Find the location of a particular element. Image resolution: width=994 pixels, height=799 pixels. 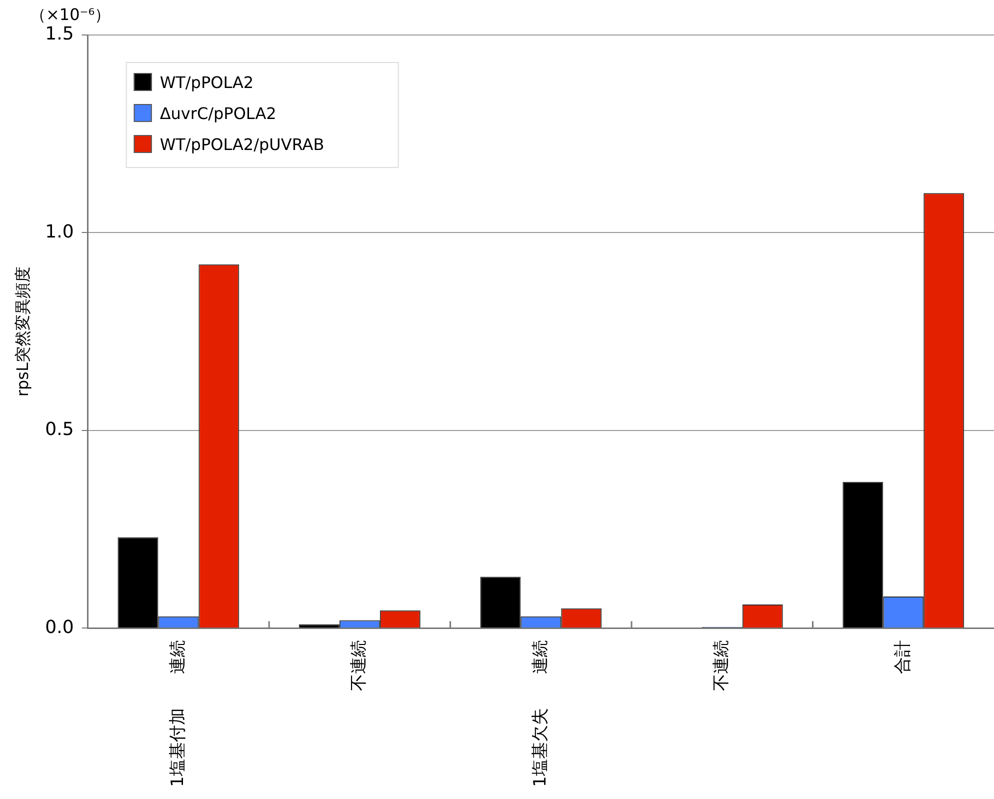

legend-label: WT/pPOLA2 is located at coordinates (207, 82).